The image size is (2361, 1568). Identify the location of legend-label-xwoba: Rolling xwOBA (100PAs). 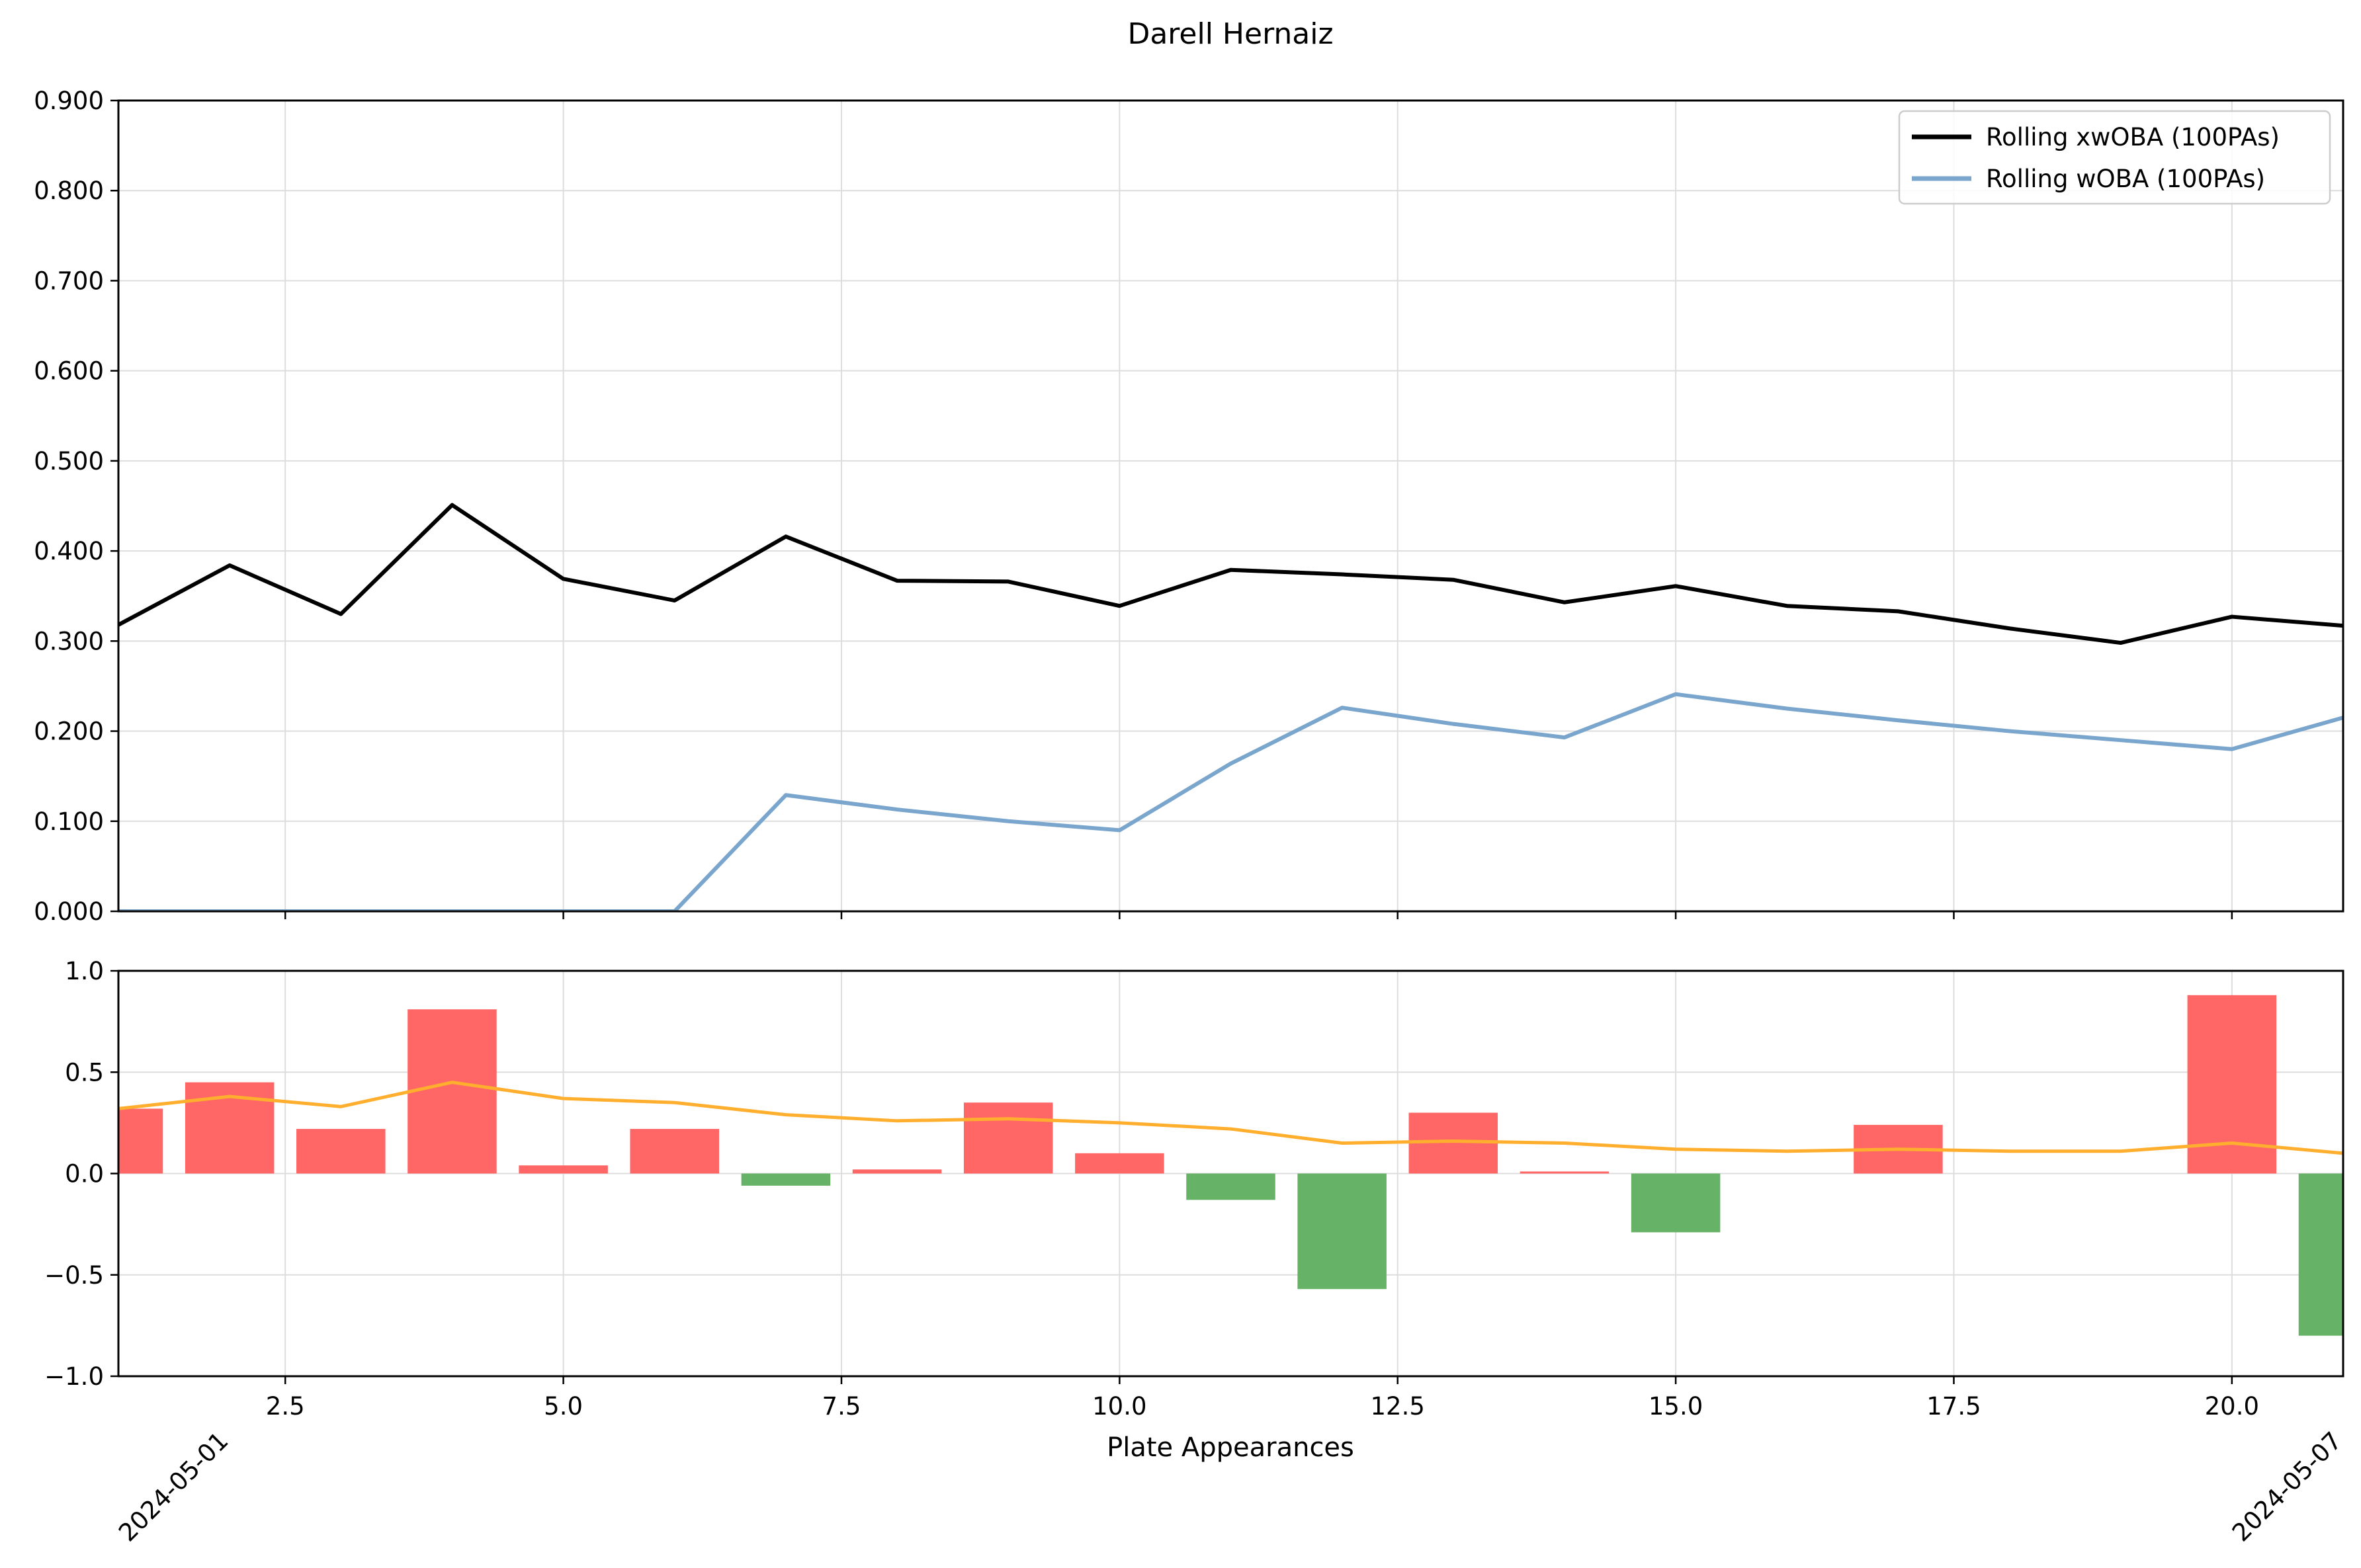
(2133, 137).